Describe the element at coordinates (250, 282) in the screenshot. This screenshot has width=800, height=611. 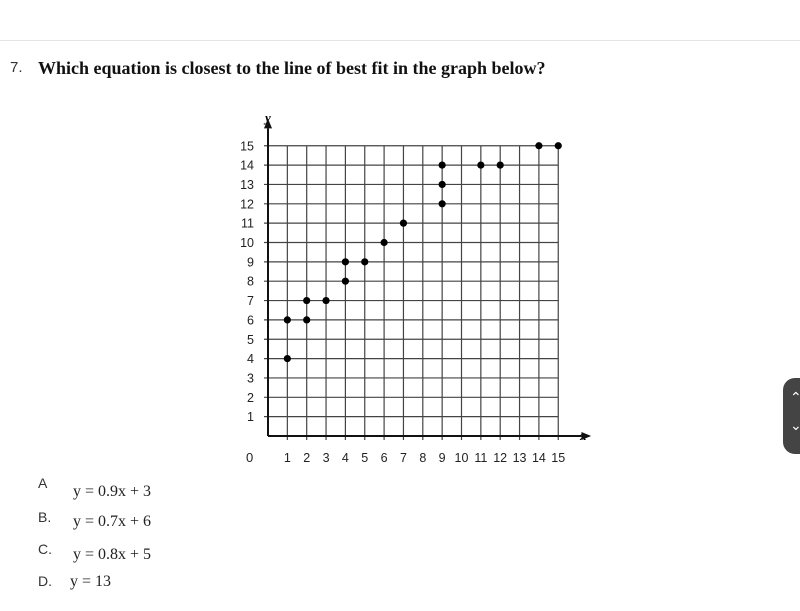
I see `y-tick-label: 8` at that location.